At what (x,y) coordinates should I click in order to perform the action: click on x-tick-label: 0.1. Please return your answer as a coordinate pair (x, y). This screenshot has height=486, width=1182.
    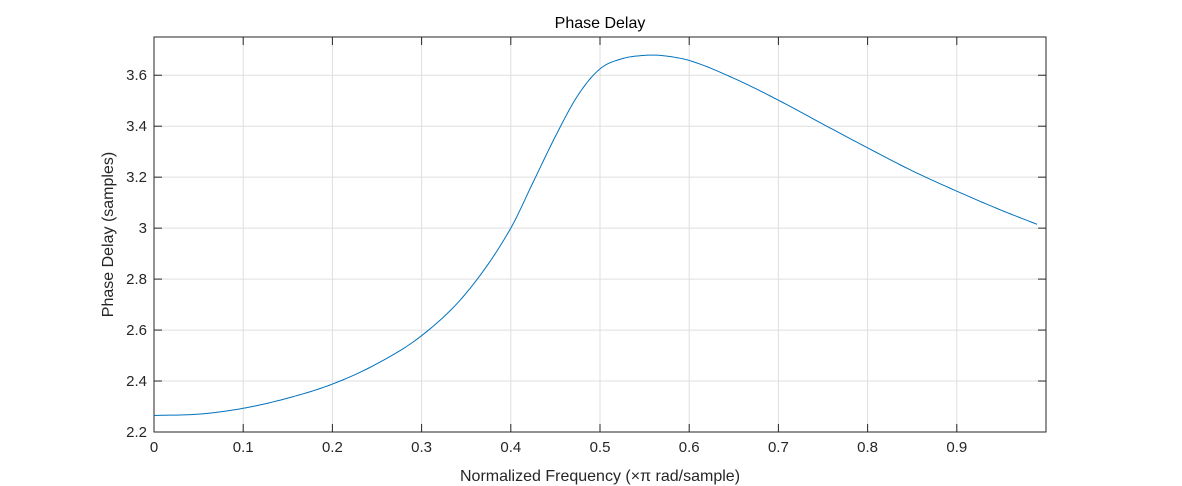
    Looking at the image, I should click on (243, 447).